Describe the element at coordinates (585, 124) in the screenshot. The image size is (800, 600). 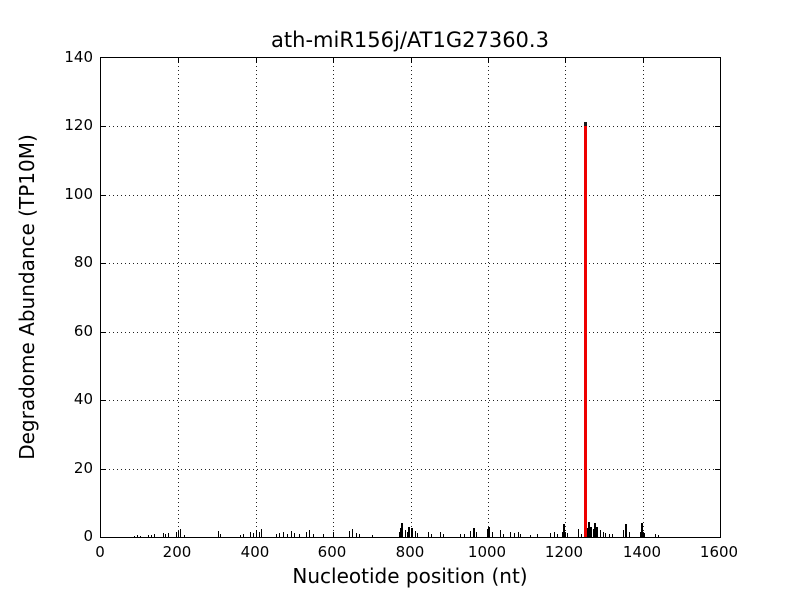
I see `highlight-peak-cap` at that location.